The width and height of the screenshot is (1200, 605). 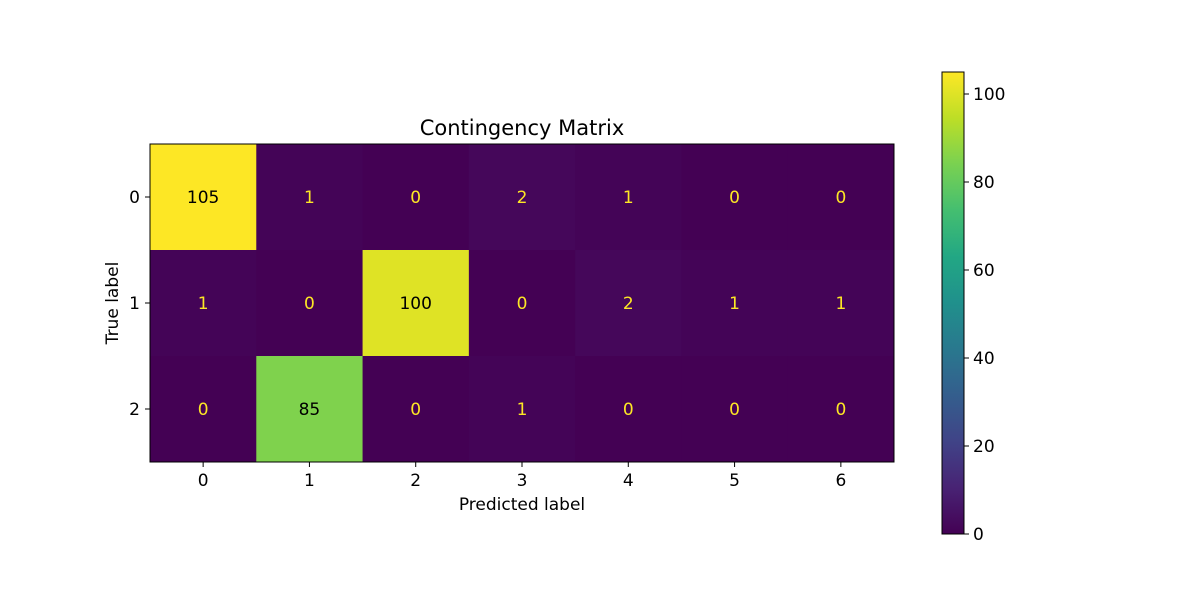 I want to click on colorbar-tick-label: 60, so click(x=984, y=271).